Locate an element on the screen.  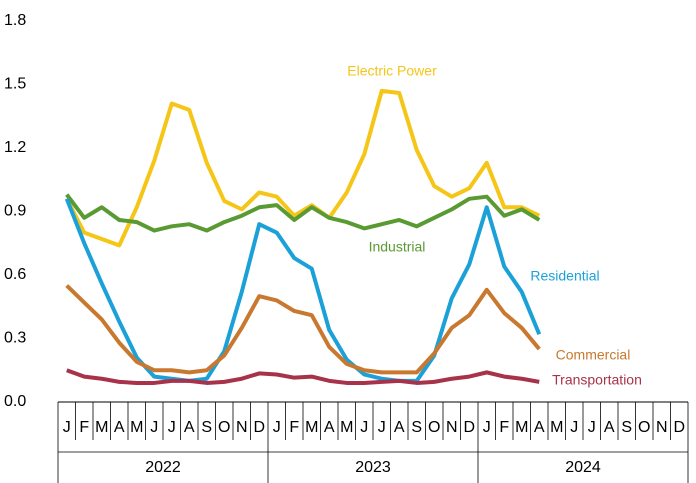
series-label: Industrial is located at coordinates (397, 247).